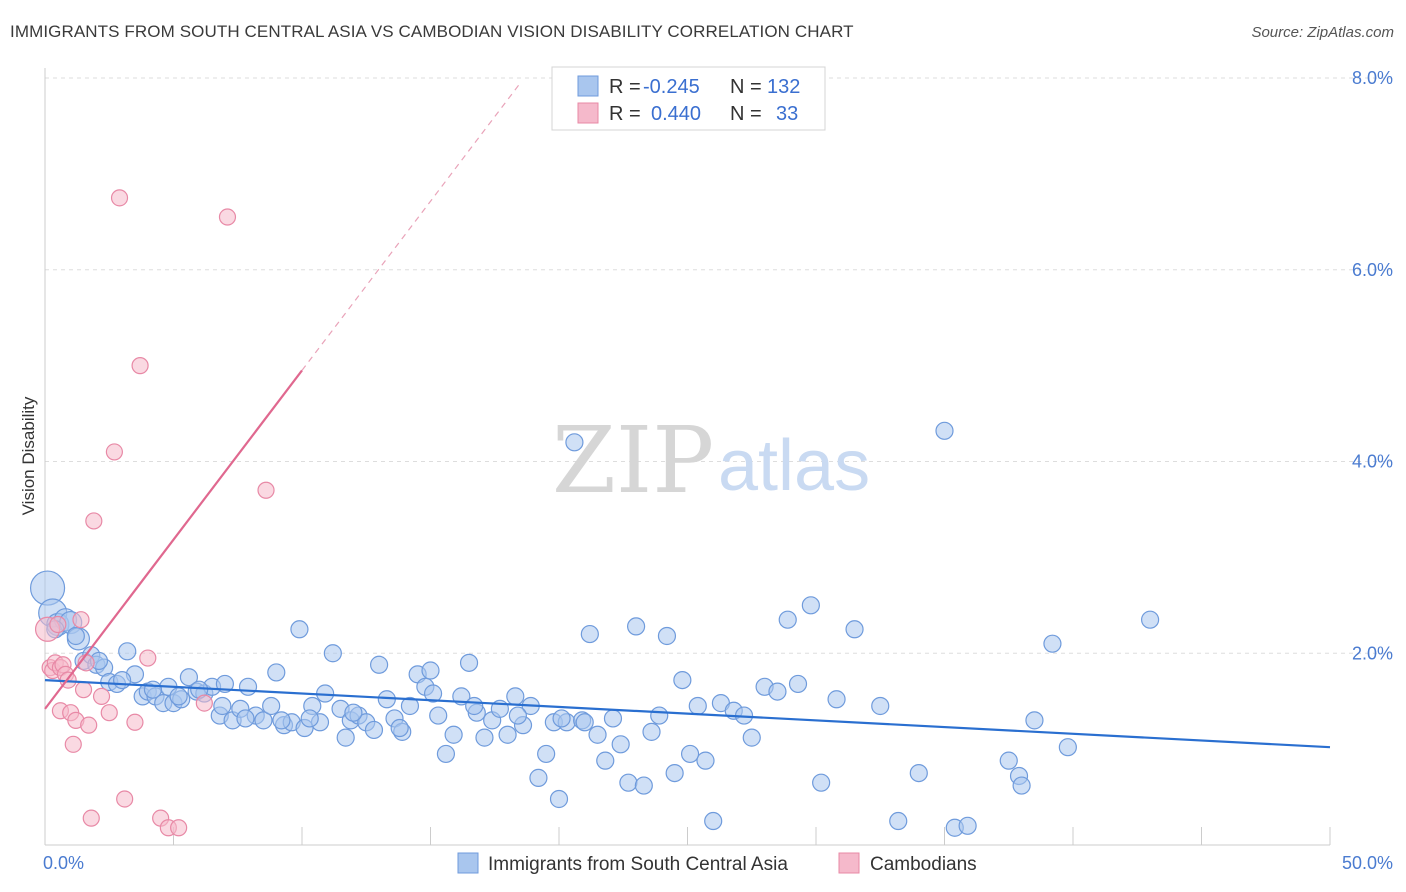 Image resolution: width=1406 pixels, height=892 pixels. Describe the element at coordinates (849, 863) in the screenshot. I see `bottom-legend-swatch-pink` at that location.